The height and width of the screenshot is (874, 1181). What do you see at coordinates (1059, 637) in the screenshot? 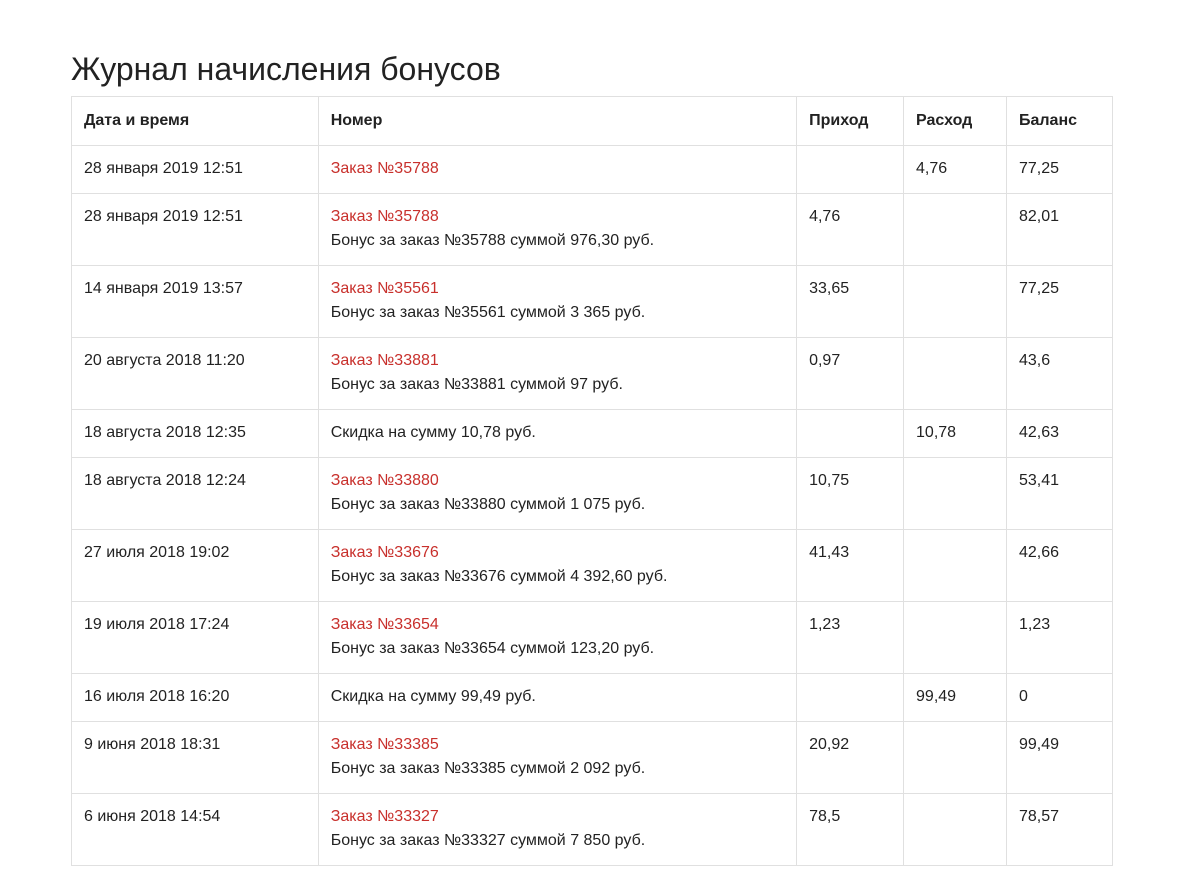
I see `balance-cell: 1,23` at bounding box center [1059, 637].